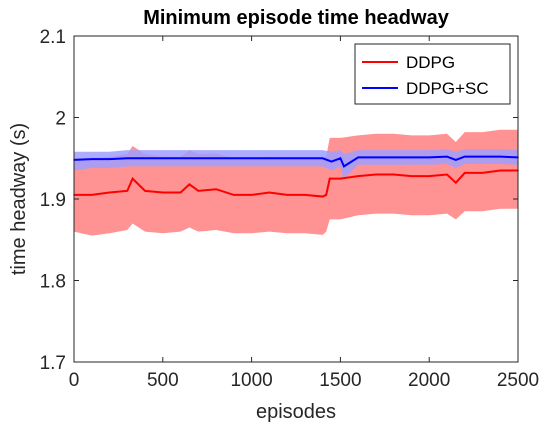 The width and height of the screenshot is (550, 430). What do you see at coordinates (430, 62) in the screenshot?
I see `legend-label-ddpg: DDPG` at bounding box center [430, 62].